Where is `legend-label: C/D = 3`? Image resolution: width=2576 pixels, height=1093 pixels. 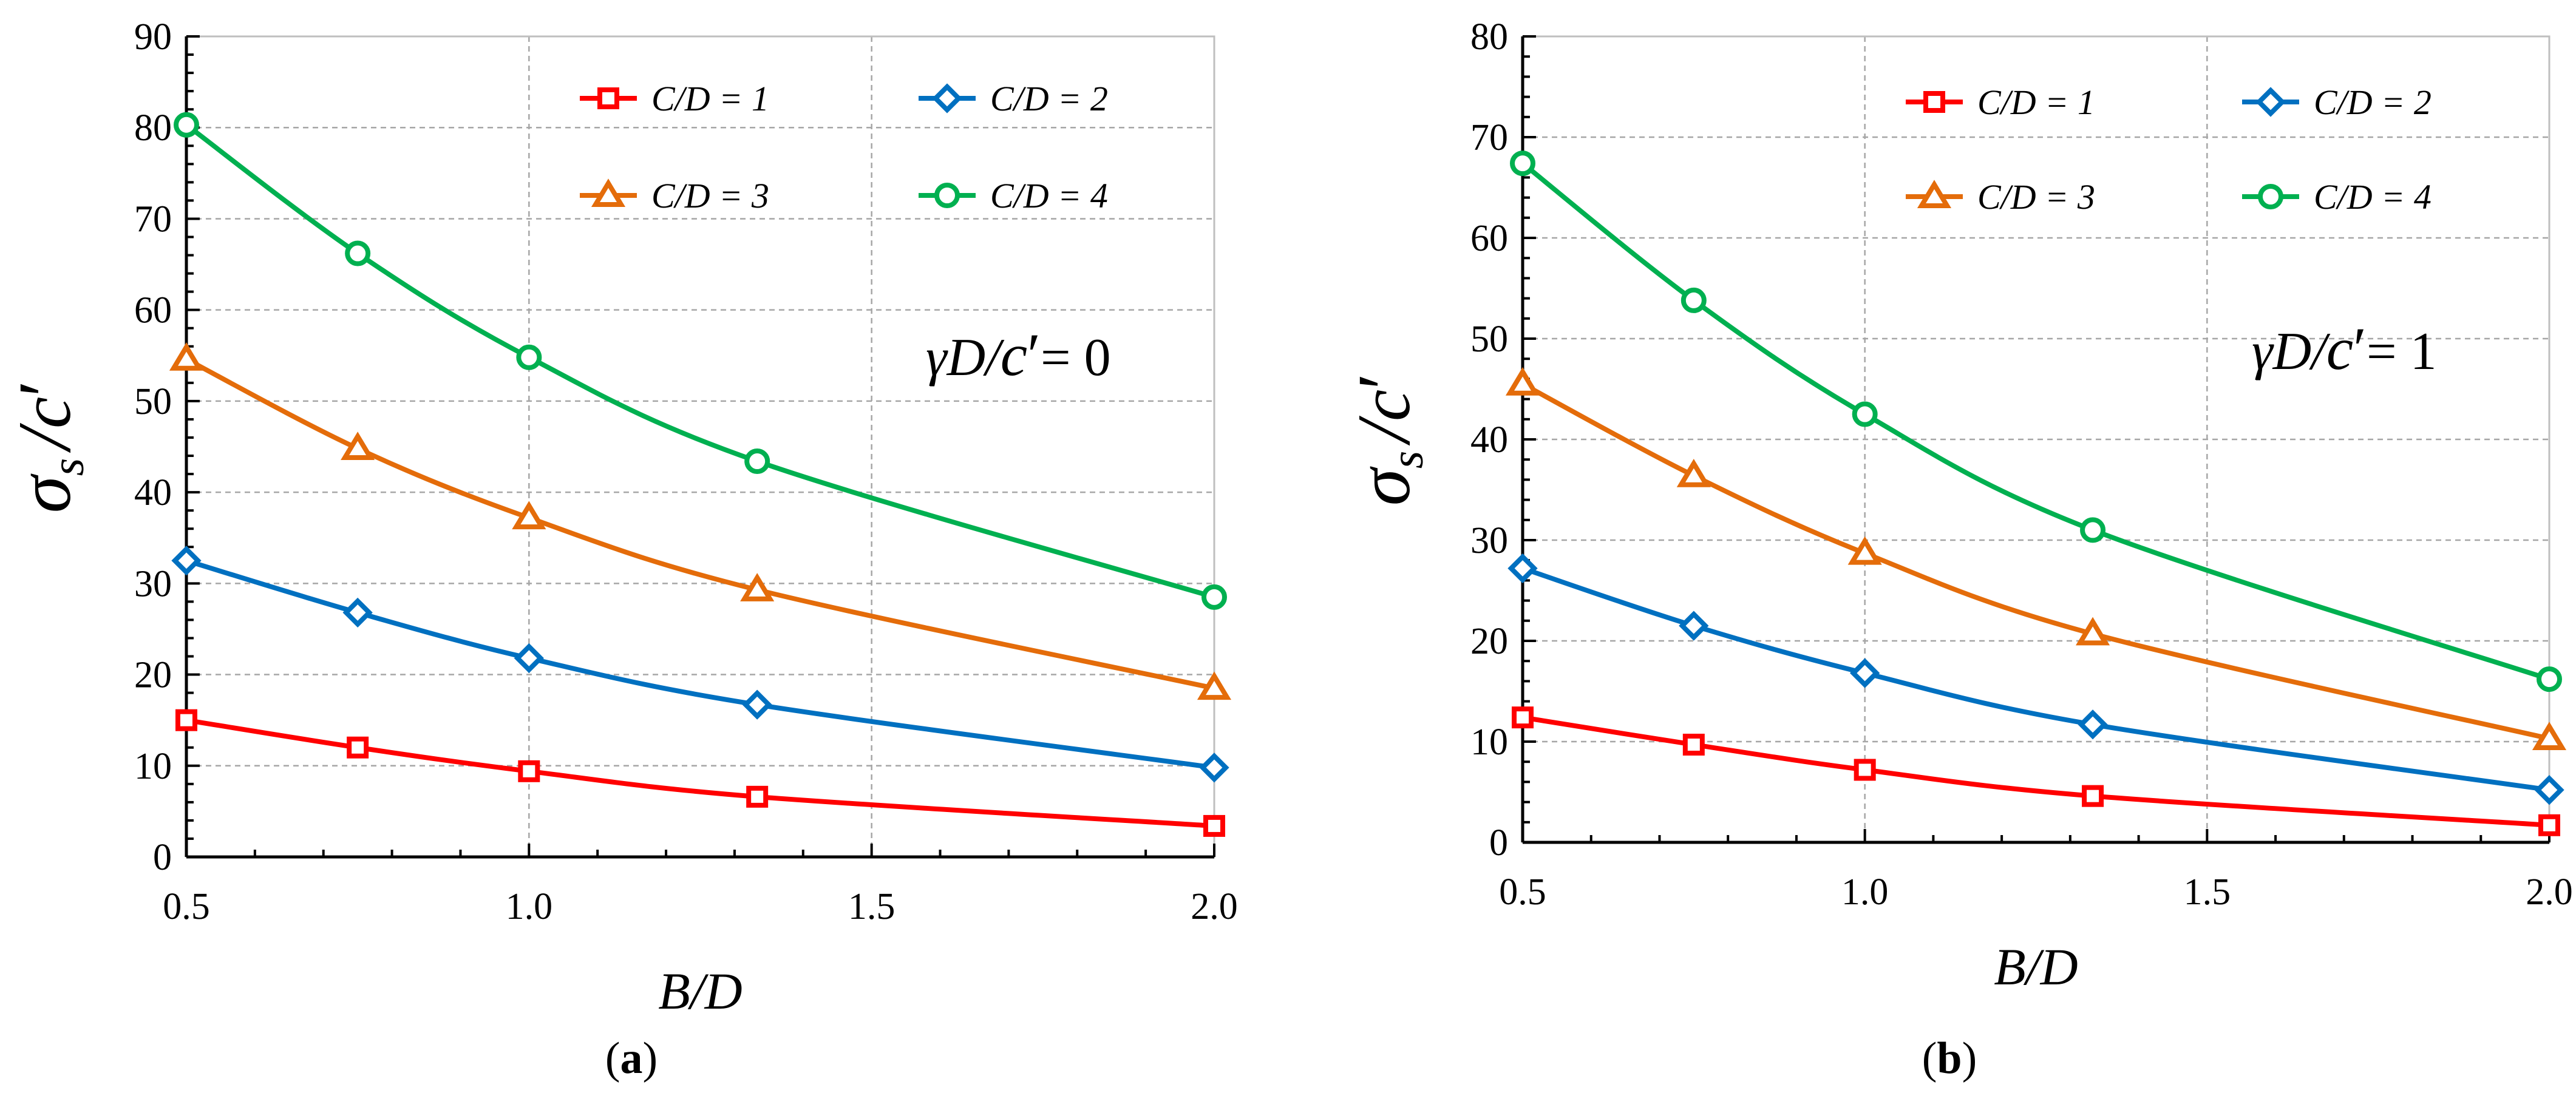 legend-label: C/D = 3 is located at coordinates (710, 195).